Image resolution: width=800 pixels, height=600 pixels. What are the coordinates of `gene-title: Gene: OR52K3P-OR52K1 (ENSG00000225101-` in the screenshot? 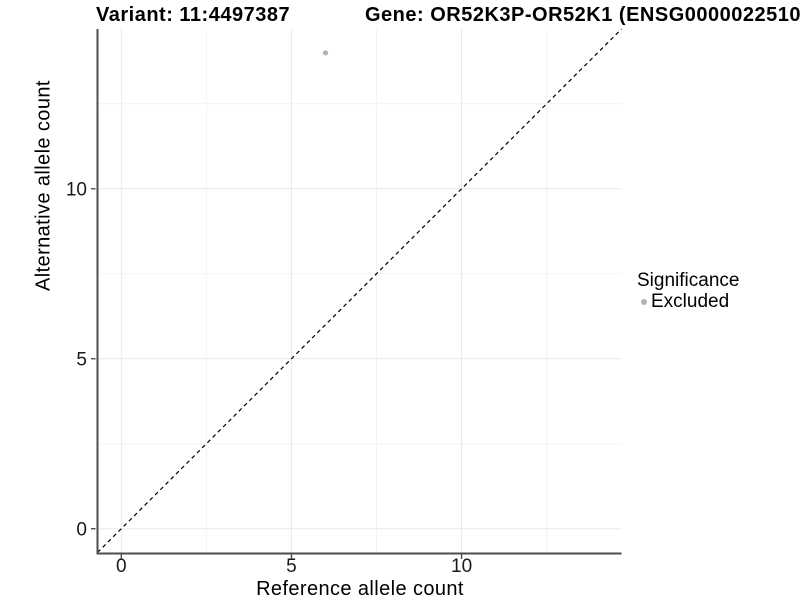 It's located at (582, 15).